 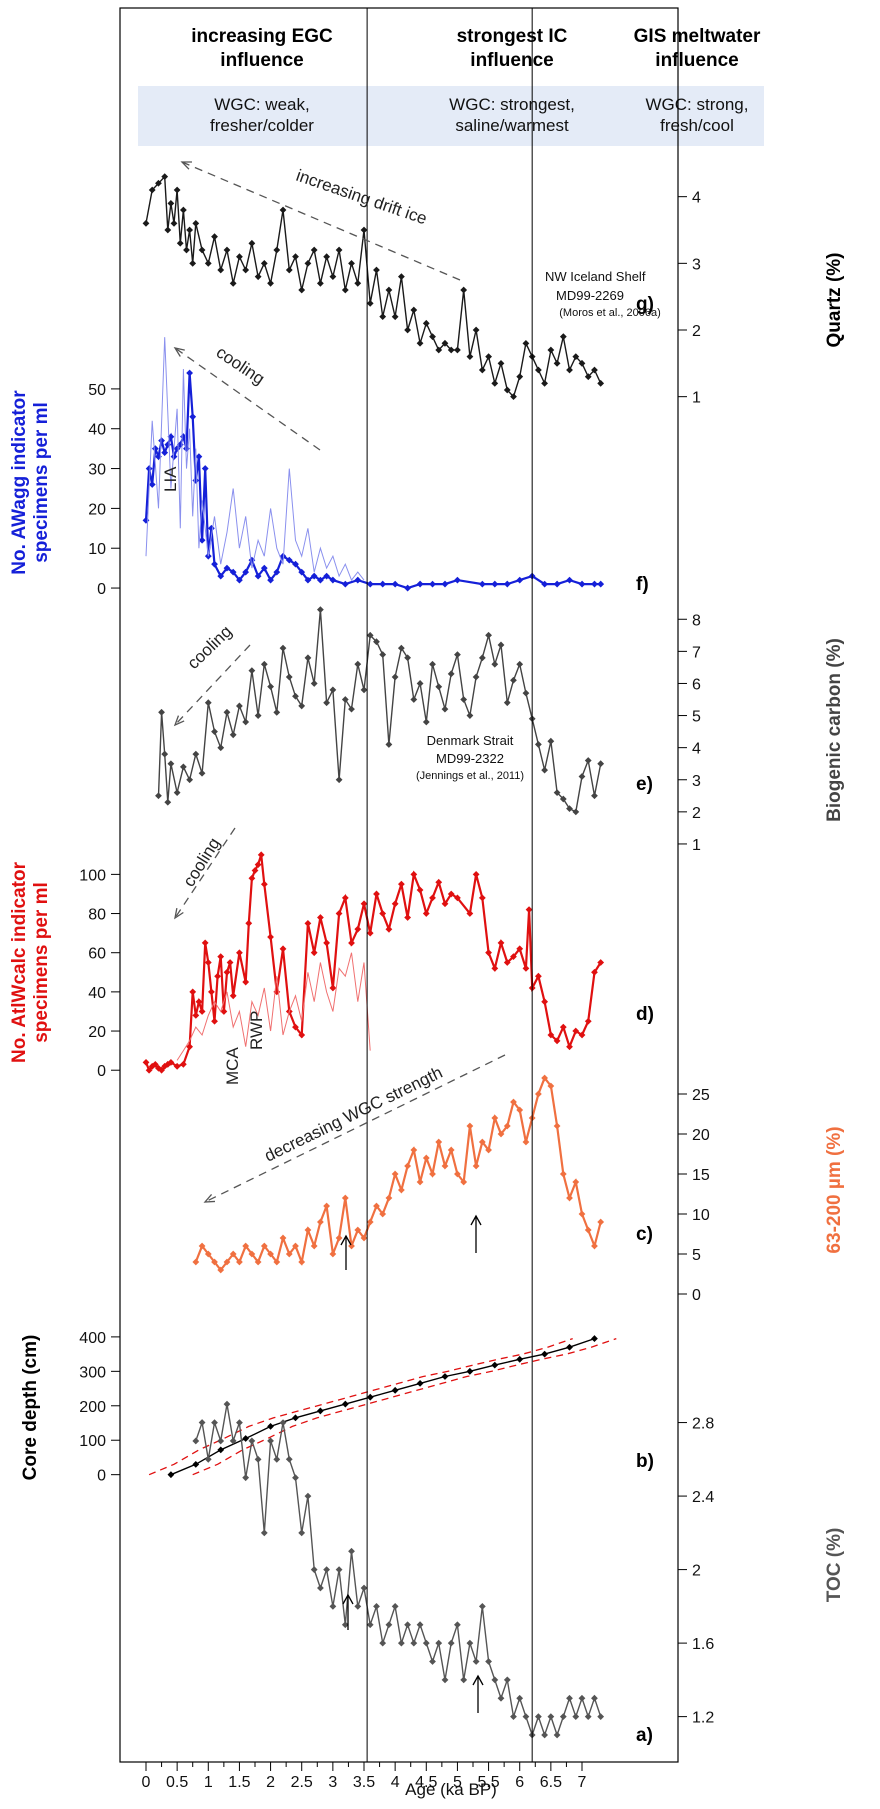 What do you see at coordinates (332, 1782) in the screenshot?
I see `x-tick-label: 3` at bounding box center [332, 1782].